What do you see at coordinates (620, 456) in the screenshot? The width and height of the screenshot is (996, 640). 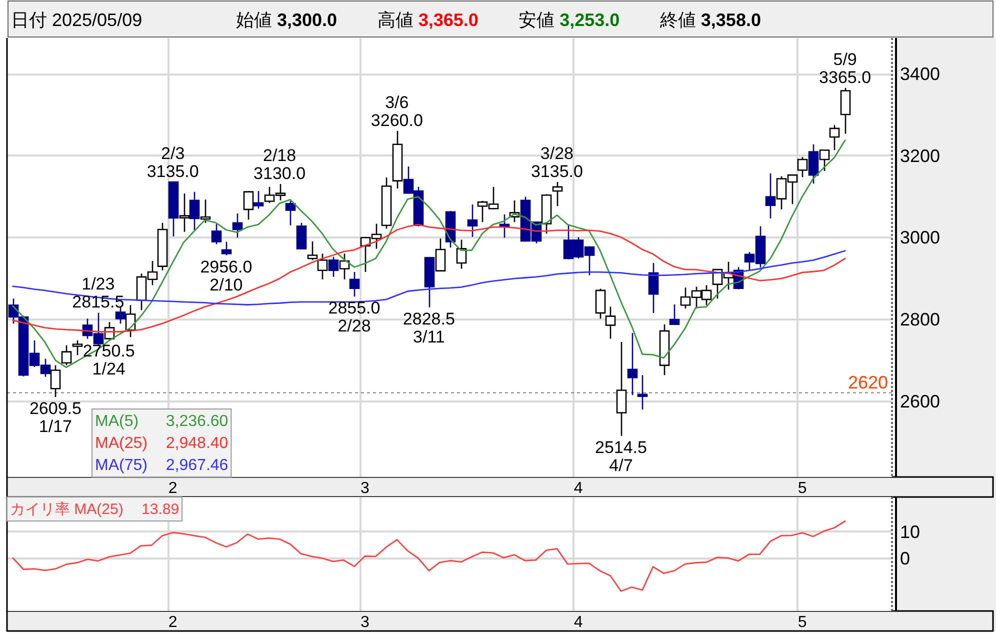 I see `annotation: 2514.5 4/7` at bounding box center [620, 456].